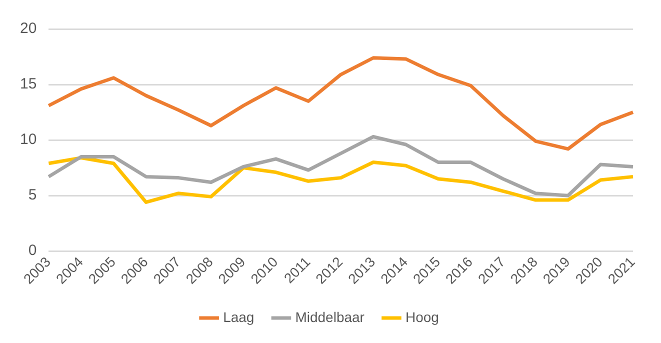 The height and width of the screenshot is (343, 661). What do you see at coordinates (32, 195) in the screenshot?
I see `y-tick-label: 5` at bounding box center [32, 195].